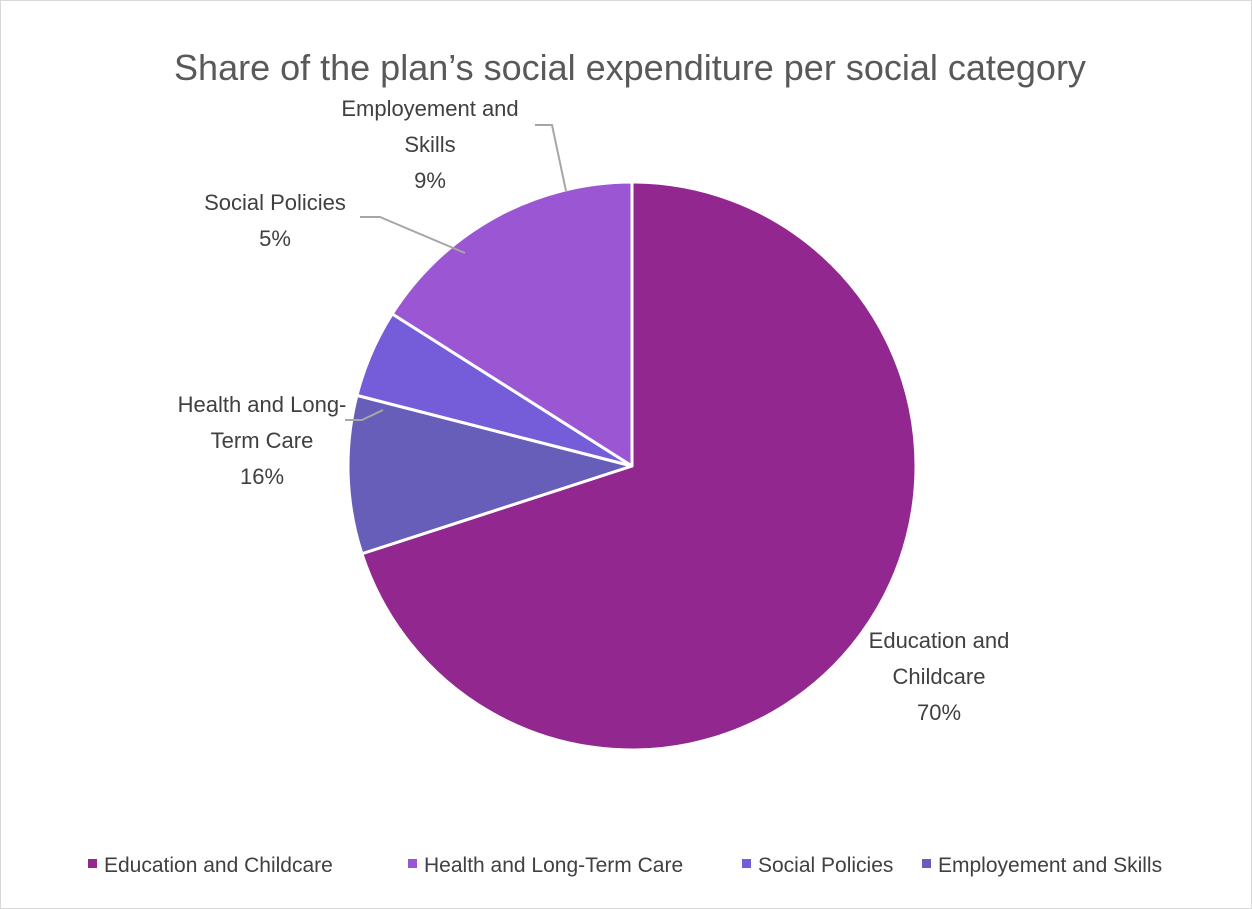  What do you see at coordinates (746, 863) in the screenshot?
I see `legend-marker-social-policies` at bounding box center [746, 863].